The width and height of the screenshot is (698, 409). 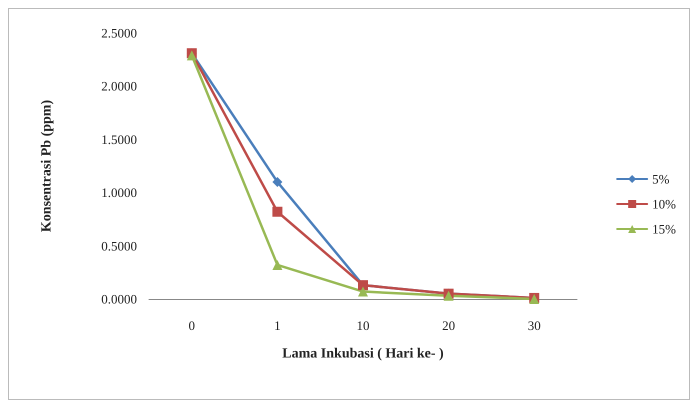 I want to click on y-tick-label: 1.0000, so click(x=119, y=192).